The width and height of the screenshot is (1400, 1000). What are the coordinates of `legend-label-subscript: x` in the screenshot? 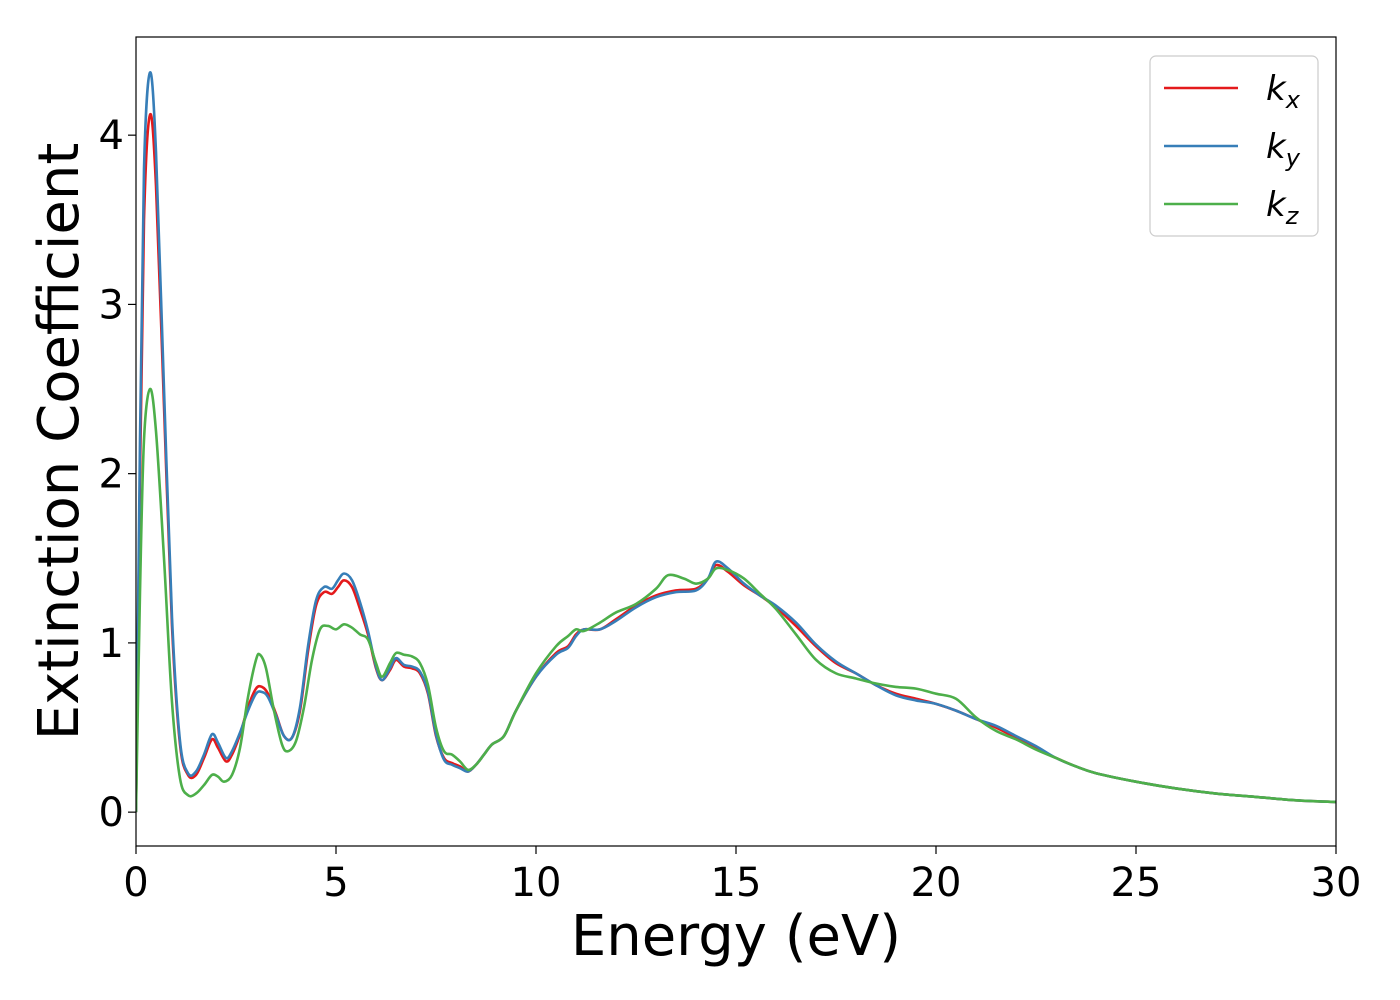 It's located at (1293, 100).